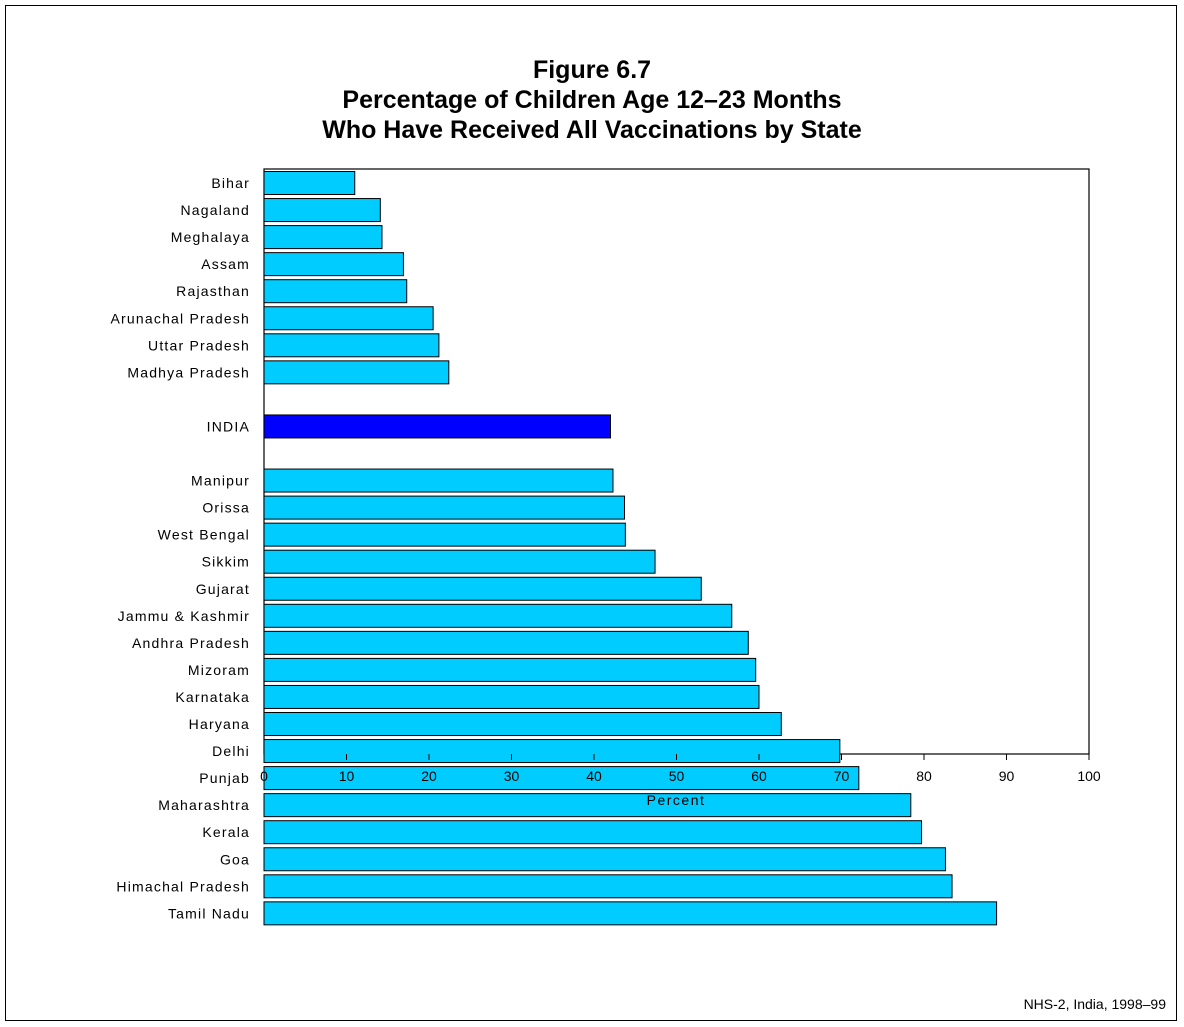 The image size is (1184, 1027). I want to click on category-label-maharashtra: Maharashtra, so click(204, 805).